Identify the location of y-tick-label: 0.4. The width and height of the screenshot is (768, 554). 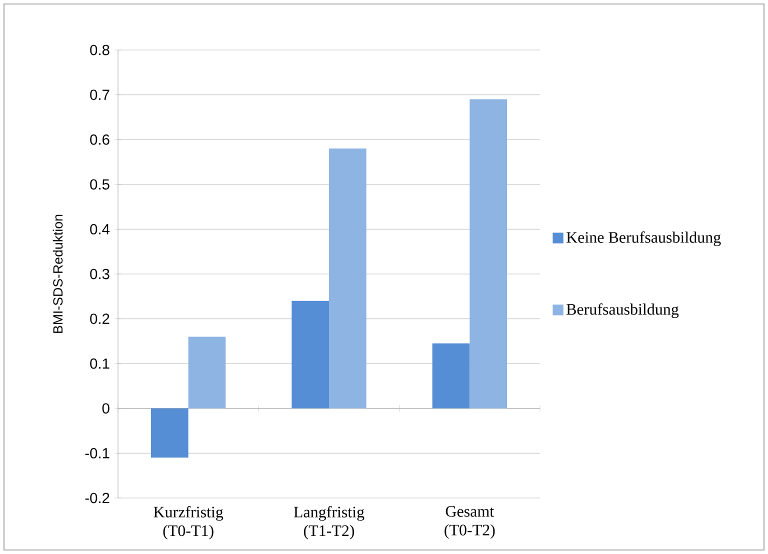
(100, 229).